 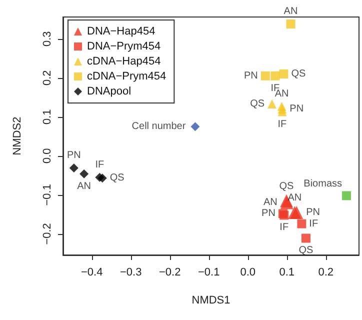 I want to click on y-tick-label: −0.1, so click(x=48, y=195).